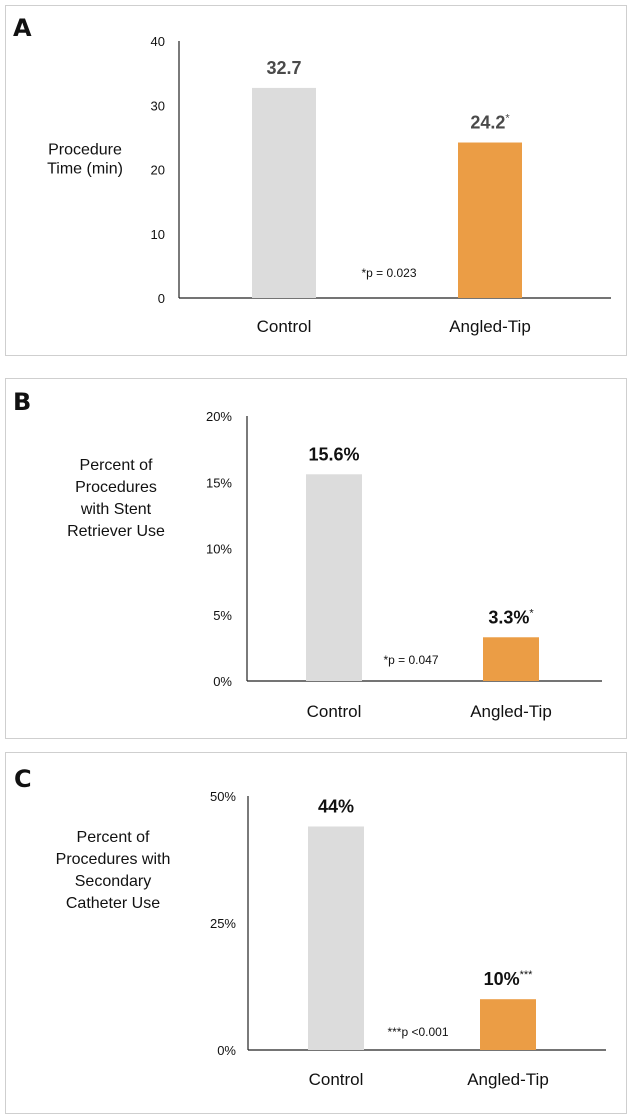 Image resolution: width=632 pixels, height=1120 pixels. Describe the element at coordinates (508, 617) in the screenshot. I see `data-label-value: 3.3%` at that location.